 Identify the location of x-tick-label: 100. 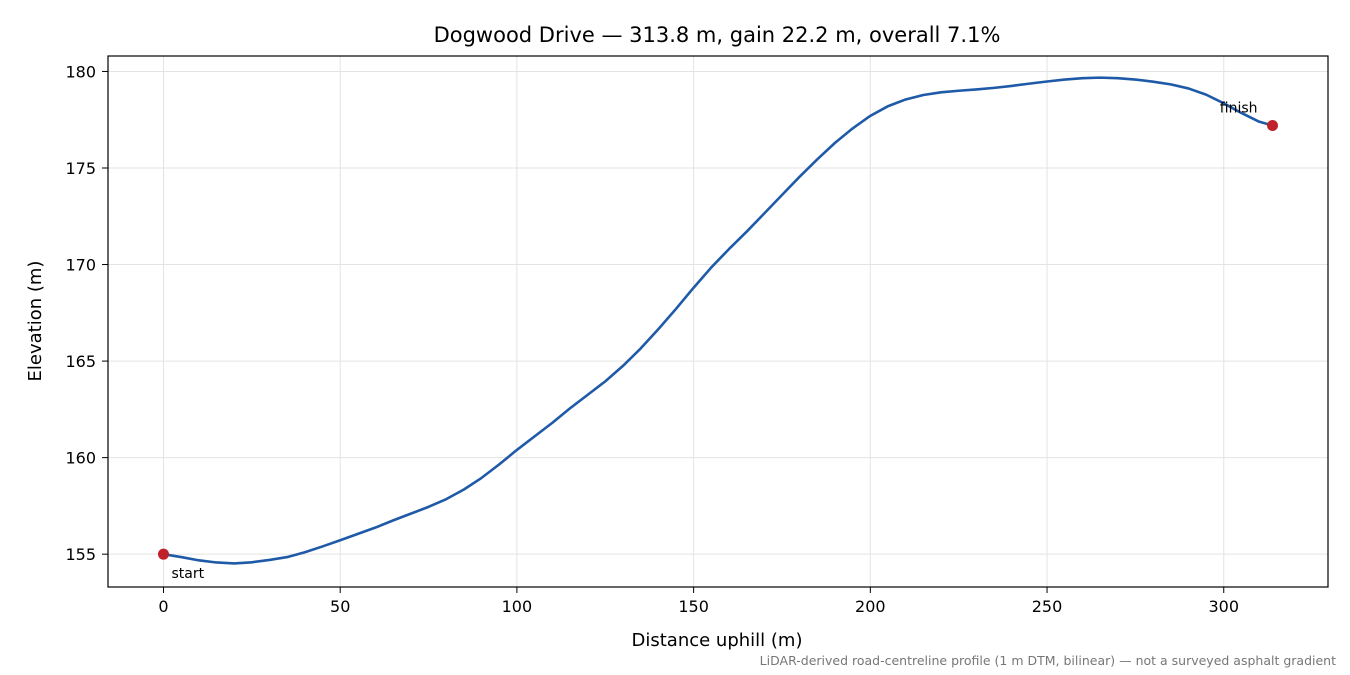
(517, 606).